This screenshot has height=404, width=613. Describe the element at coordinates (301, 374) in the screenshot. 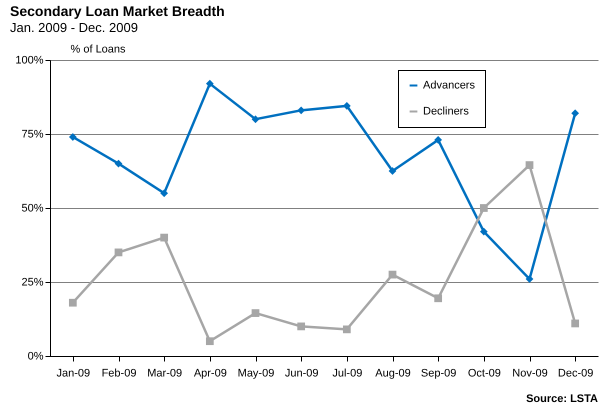

I see `x-tick-label: Jun-09` at that location.